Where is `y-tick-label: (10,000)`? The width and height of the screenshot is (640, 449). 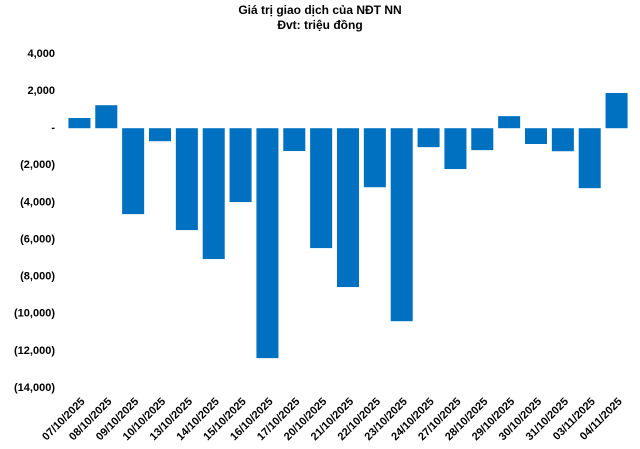 y-tick-label: (10,000) is located at coordinates (34, 314).